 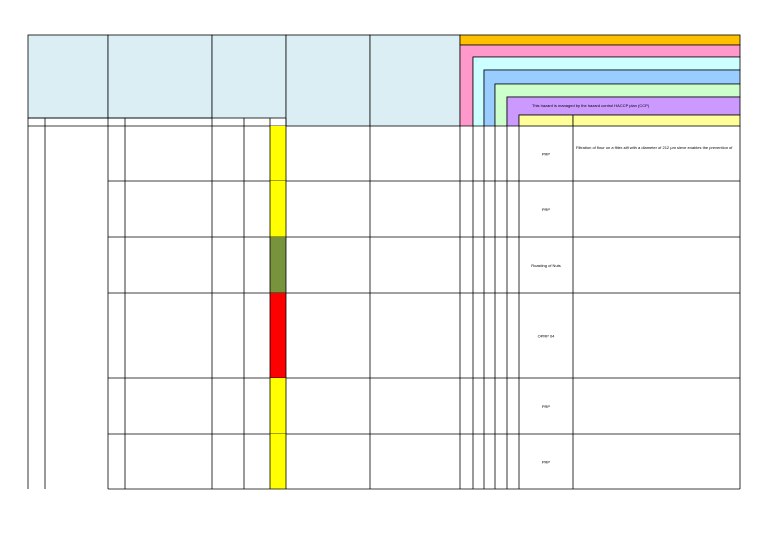 What do you see at coordinates (547, 336) in the screenshot?
I see `control-measure: OPRP 04` at bounding box center [547, 336].